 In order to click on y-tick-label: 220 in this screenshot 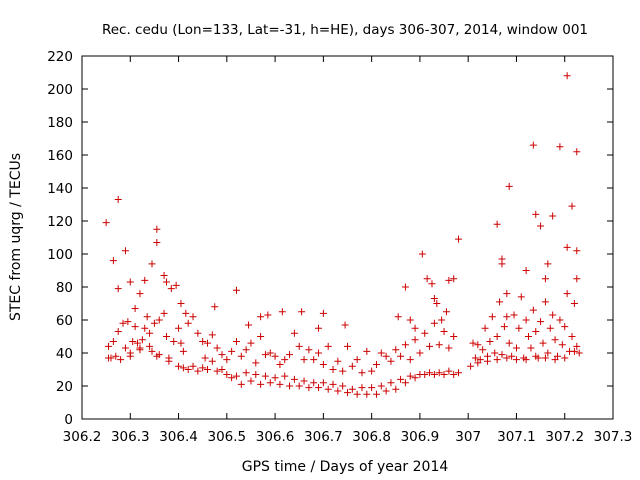, I will do `click(60, 57)`.